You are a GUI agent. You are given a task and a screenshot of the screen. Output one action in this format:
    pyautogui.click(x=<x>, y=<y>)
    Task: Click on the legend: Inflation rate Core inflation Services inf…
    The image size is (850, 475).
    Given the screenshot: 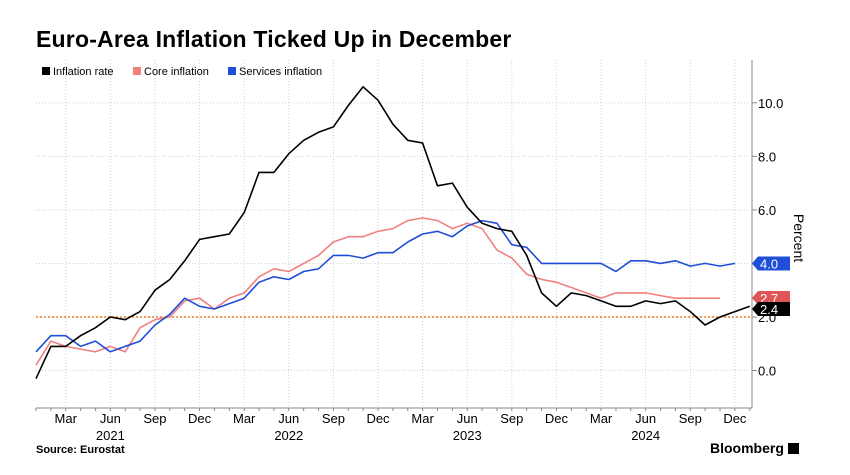 What is the action you would take?
    pyautogui.click(x=182, y=72)
    